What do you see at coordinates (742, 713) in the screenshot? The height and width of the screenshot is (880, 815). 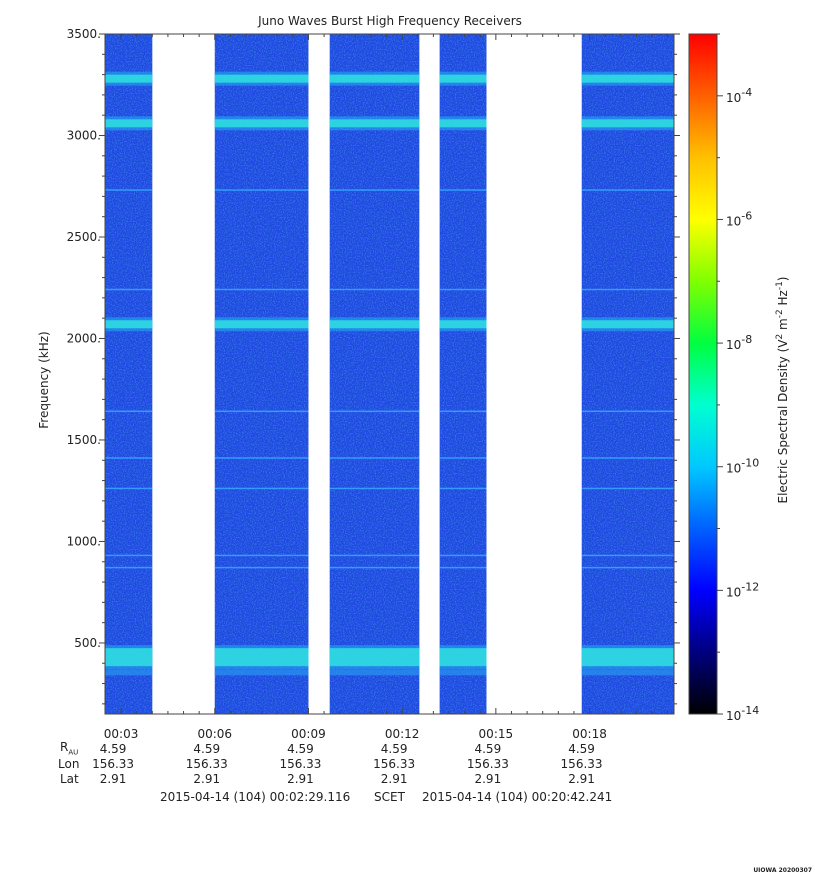 I see `colorbar-tick-label: 10⁻¹⁴` at bounding box center [742, 713].